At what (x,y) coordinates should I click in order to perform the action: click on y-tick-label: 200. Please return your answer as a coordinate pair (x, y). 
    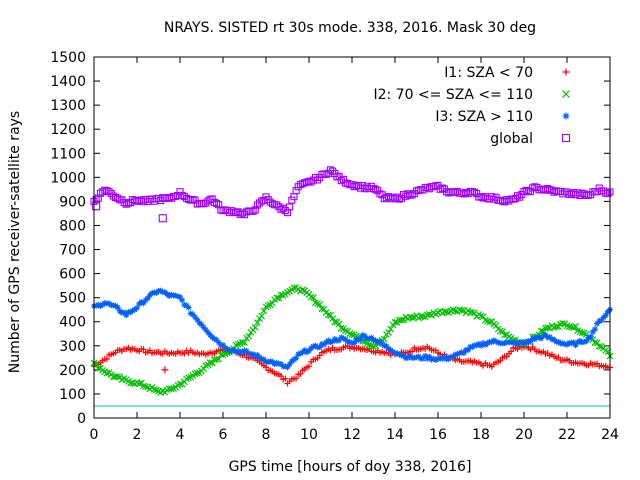
    Looking at the image, I should click on (72, 371).